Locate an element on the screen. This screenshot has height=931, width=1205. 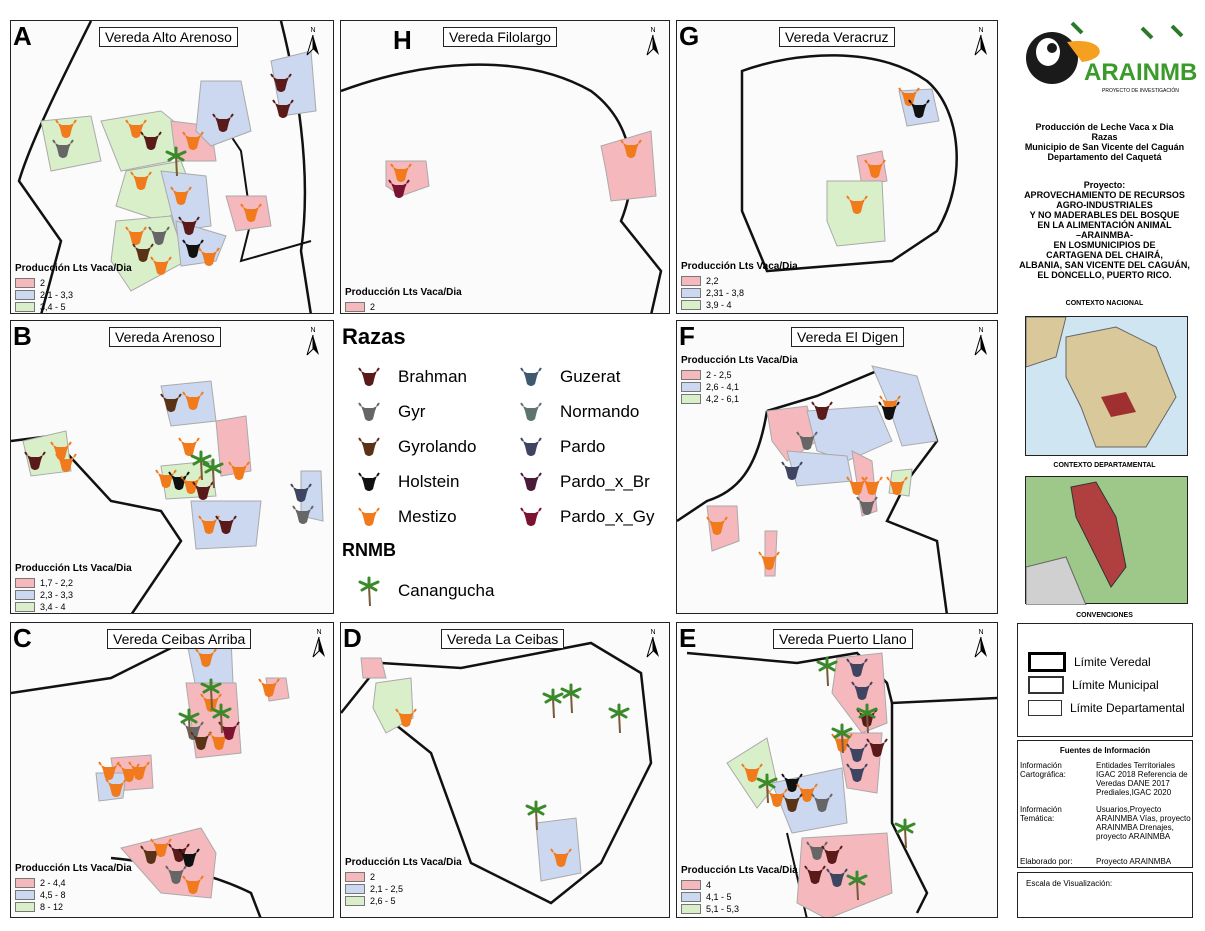
breed-item-guzerat: Guzerat is located at coordinates (570, 377).